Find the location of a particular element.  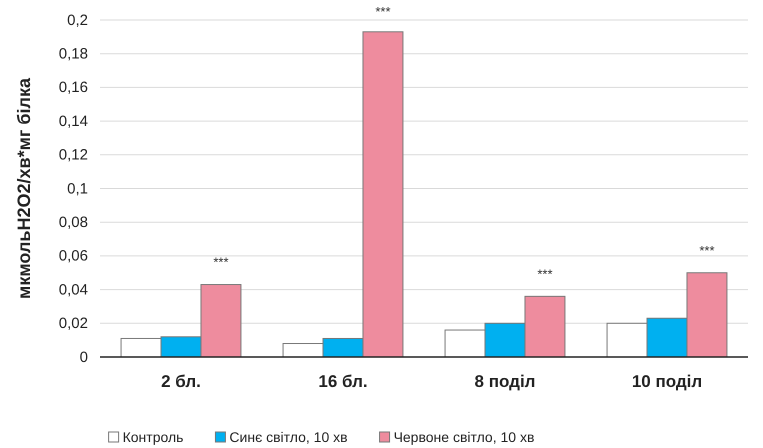

y-tick-label: 0,16 is located at coordinates (73, 87).